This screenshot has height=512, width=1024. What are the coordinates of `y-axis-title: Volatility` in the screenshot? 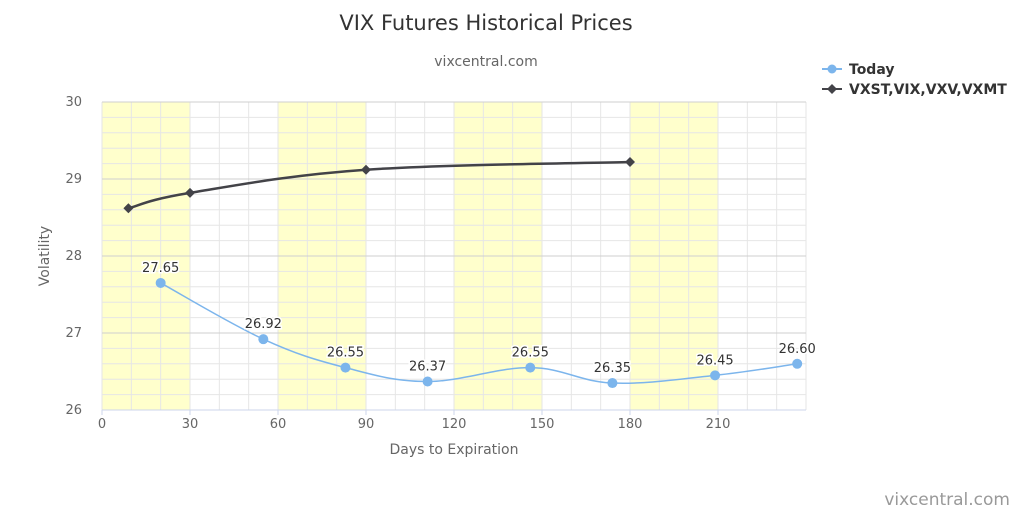 It's located at (45, 256).